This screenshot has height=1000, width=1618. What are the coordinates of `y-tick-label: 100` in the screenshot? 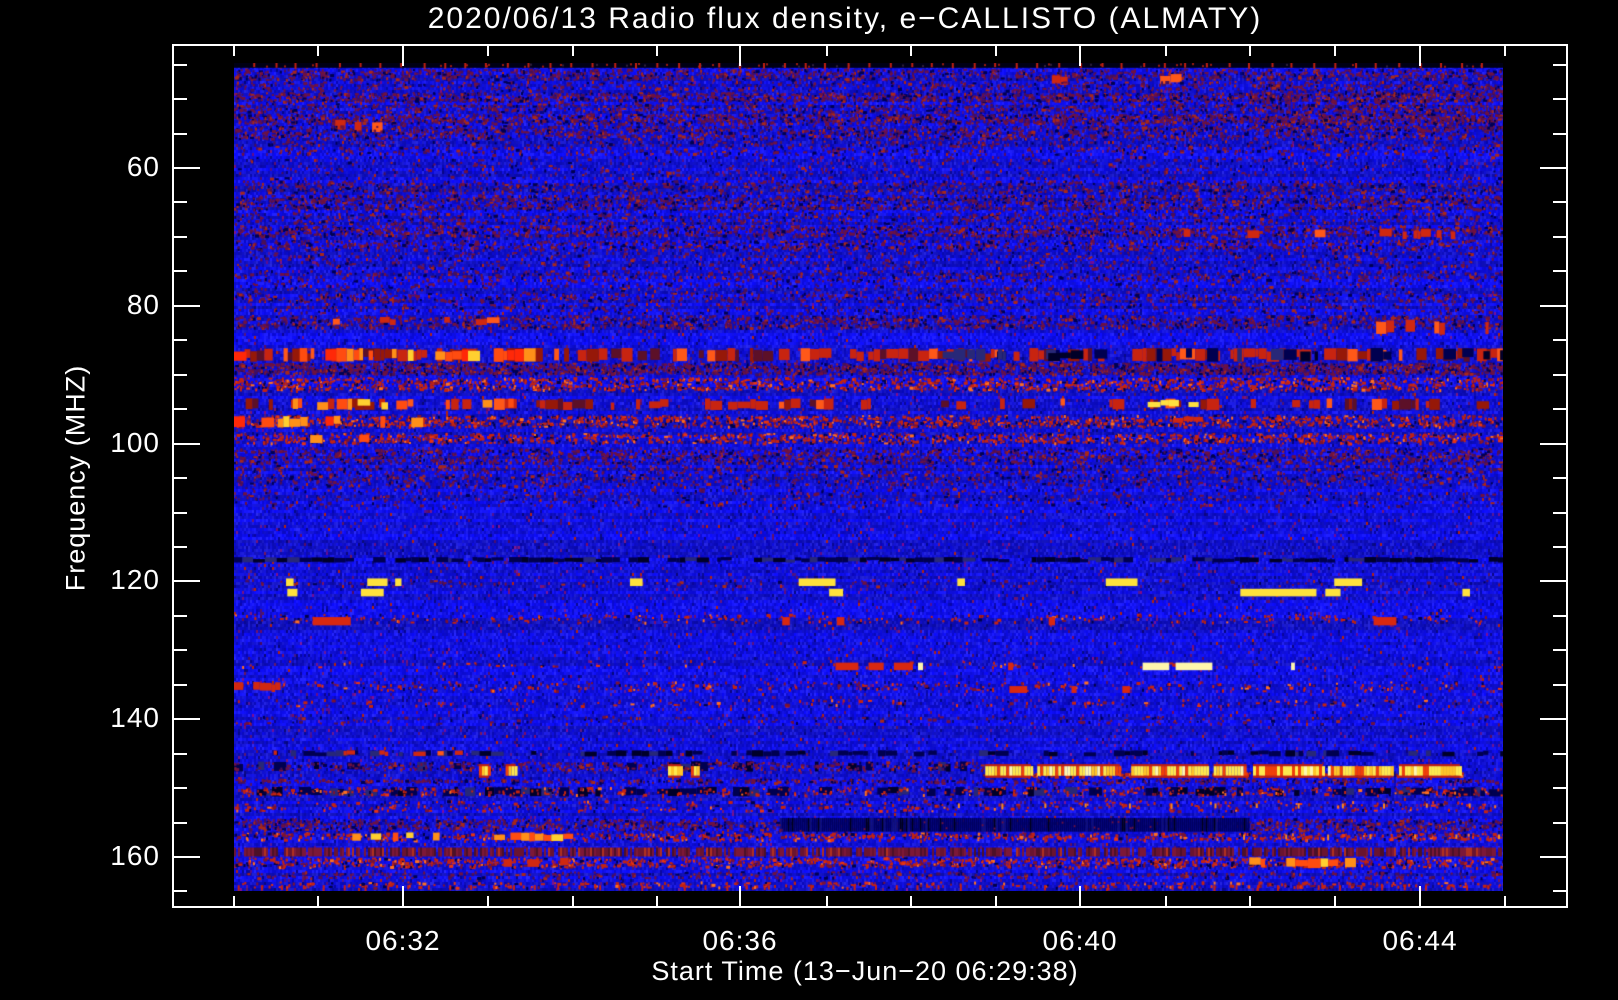 It's located at (135, 442).